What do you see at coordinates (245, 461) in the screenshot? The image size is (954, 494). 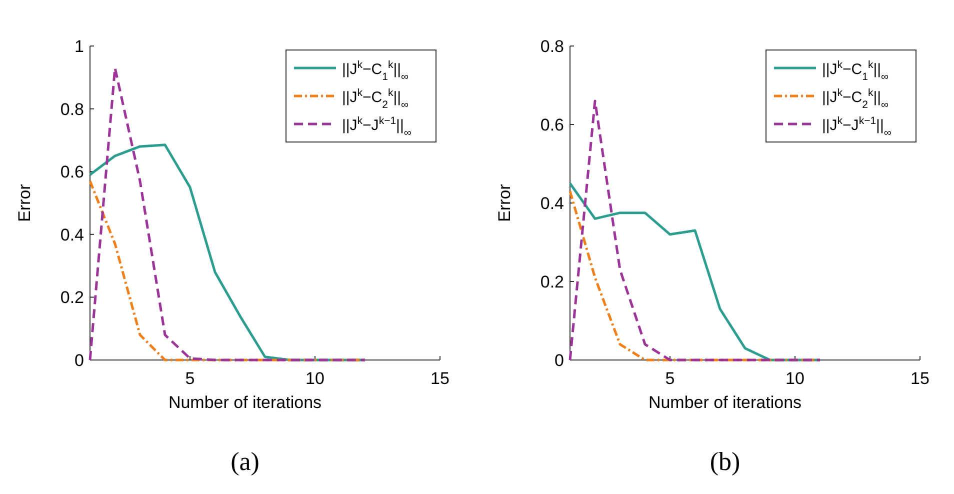 I see `text: (a)` at bounding box center [245, 461].